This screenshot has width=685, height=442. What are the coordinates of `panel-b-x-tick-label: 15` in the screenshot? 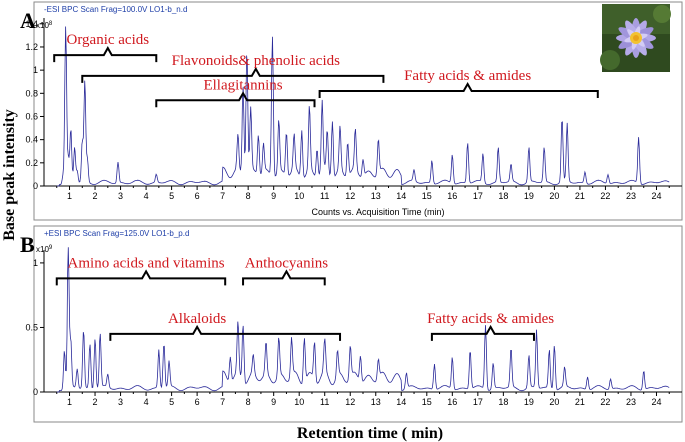 It's located at (427, 402).